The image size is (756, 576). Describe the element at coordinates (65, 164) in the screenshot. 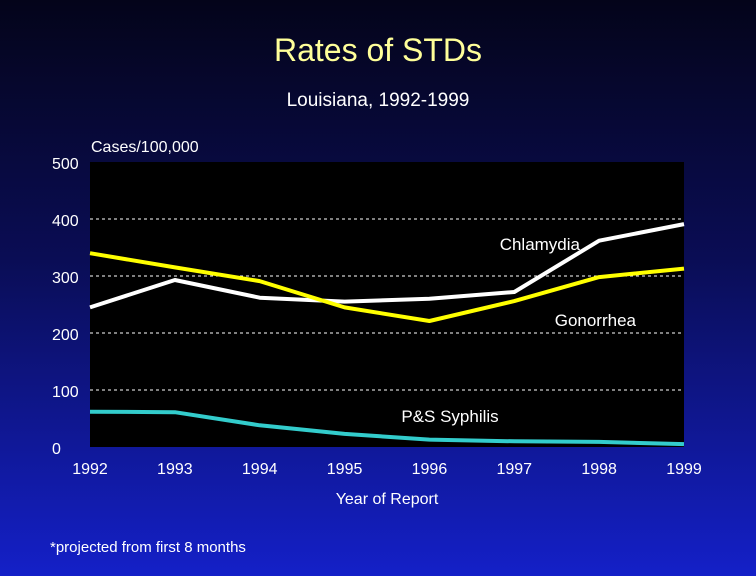

I see `y-tick-label: 500` at that location.